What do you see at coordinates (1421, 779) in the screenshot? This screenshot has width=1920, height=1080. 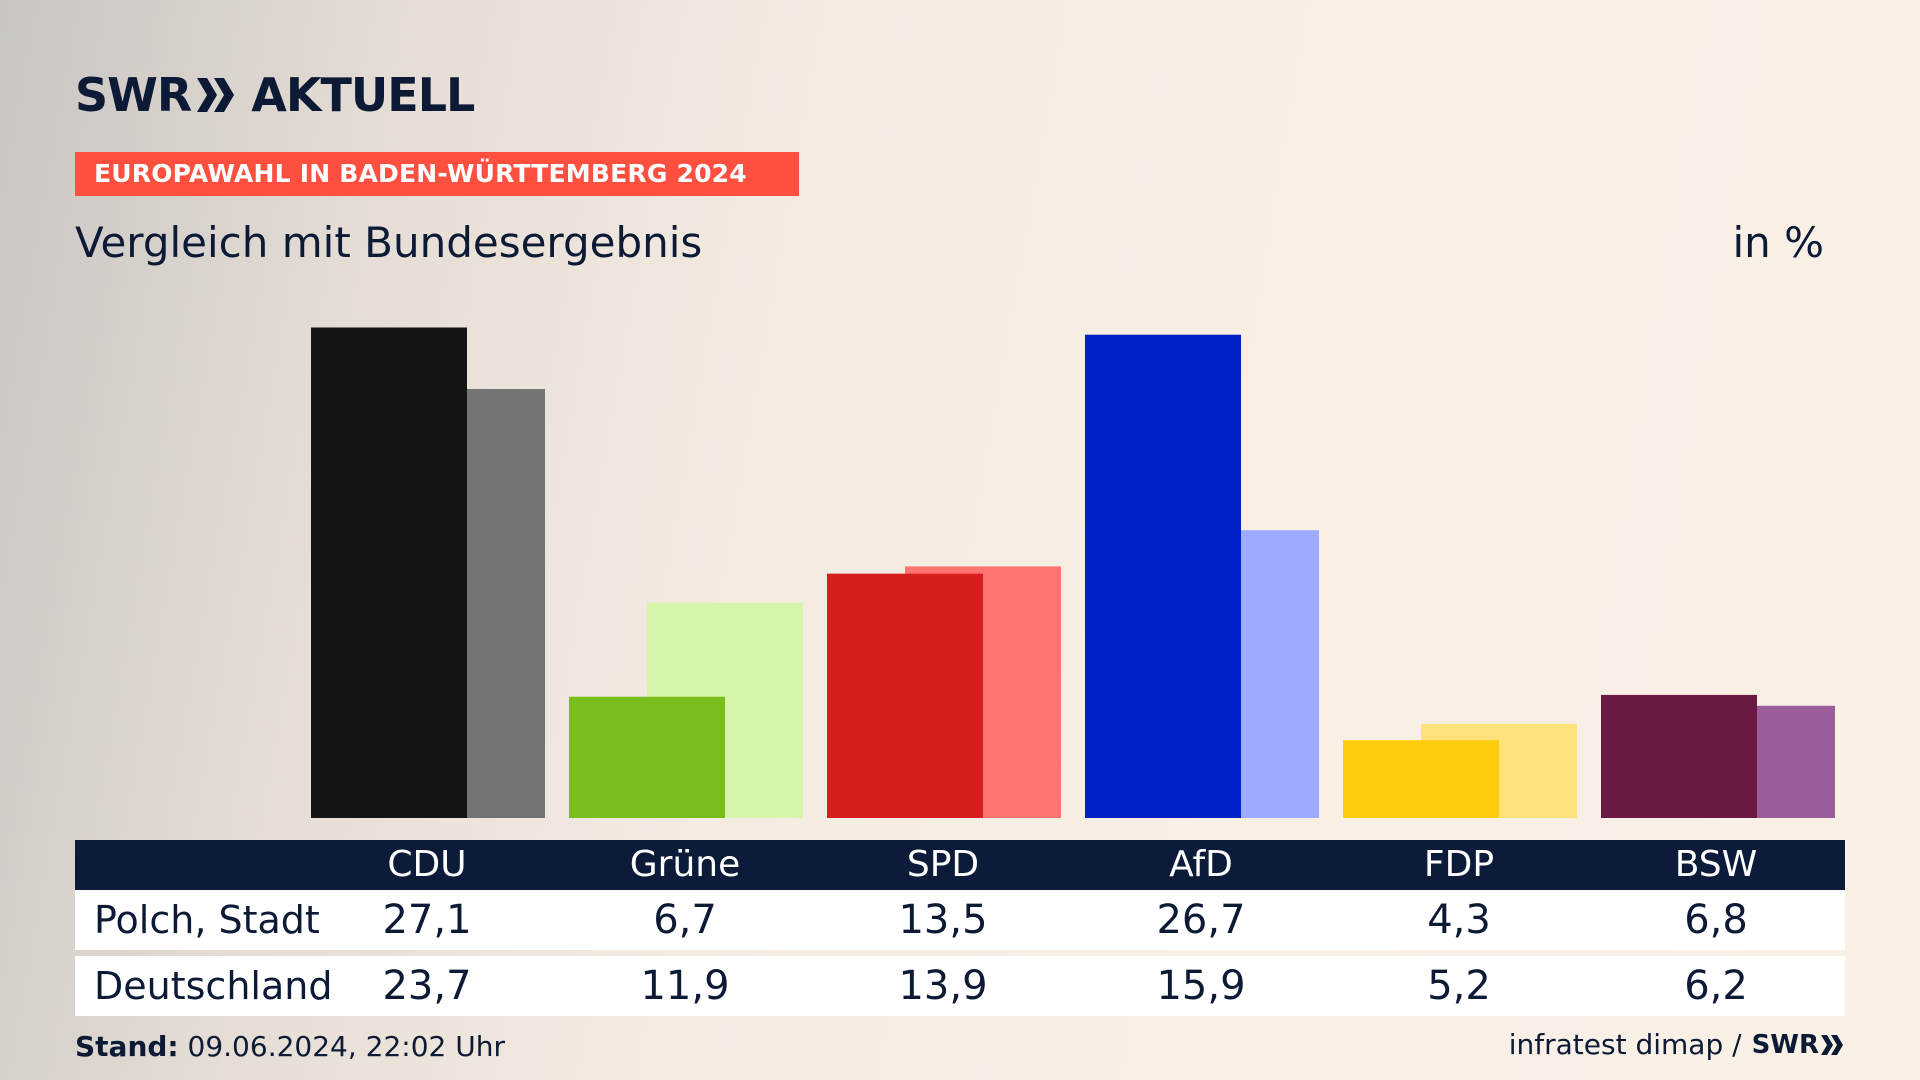 I see `bar-polch-fdp` at bounding box center [1421, 779].